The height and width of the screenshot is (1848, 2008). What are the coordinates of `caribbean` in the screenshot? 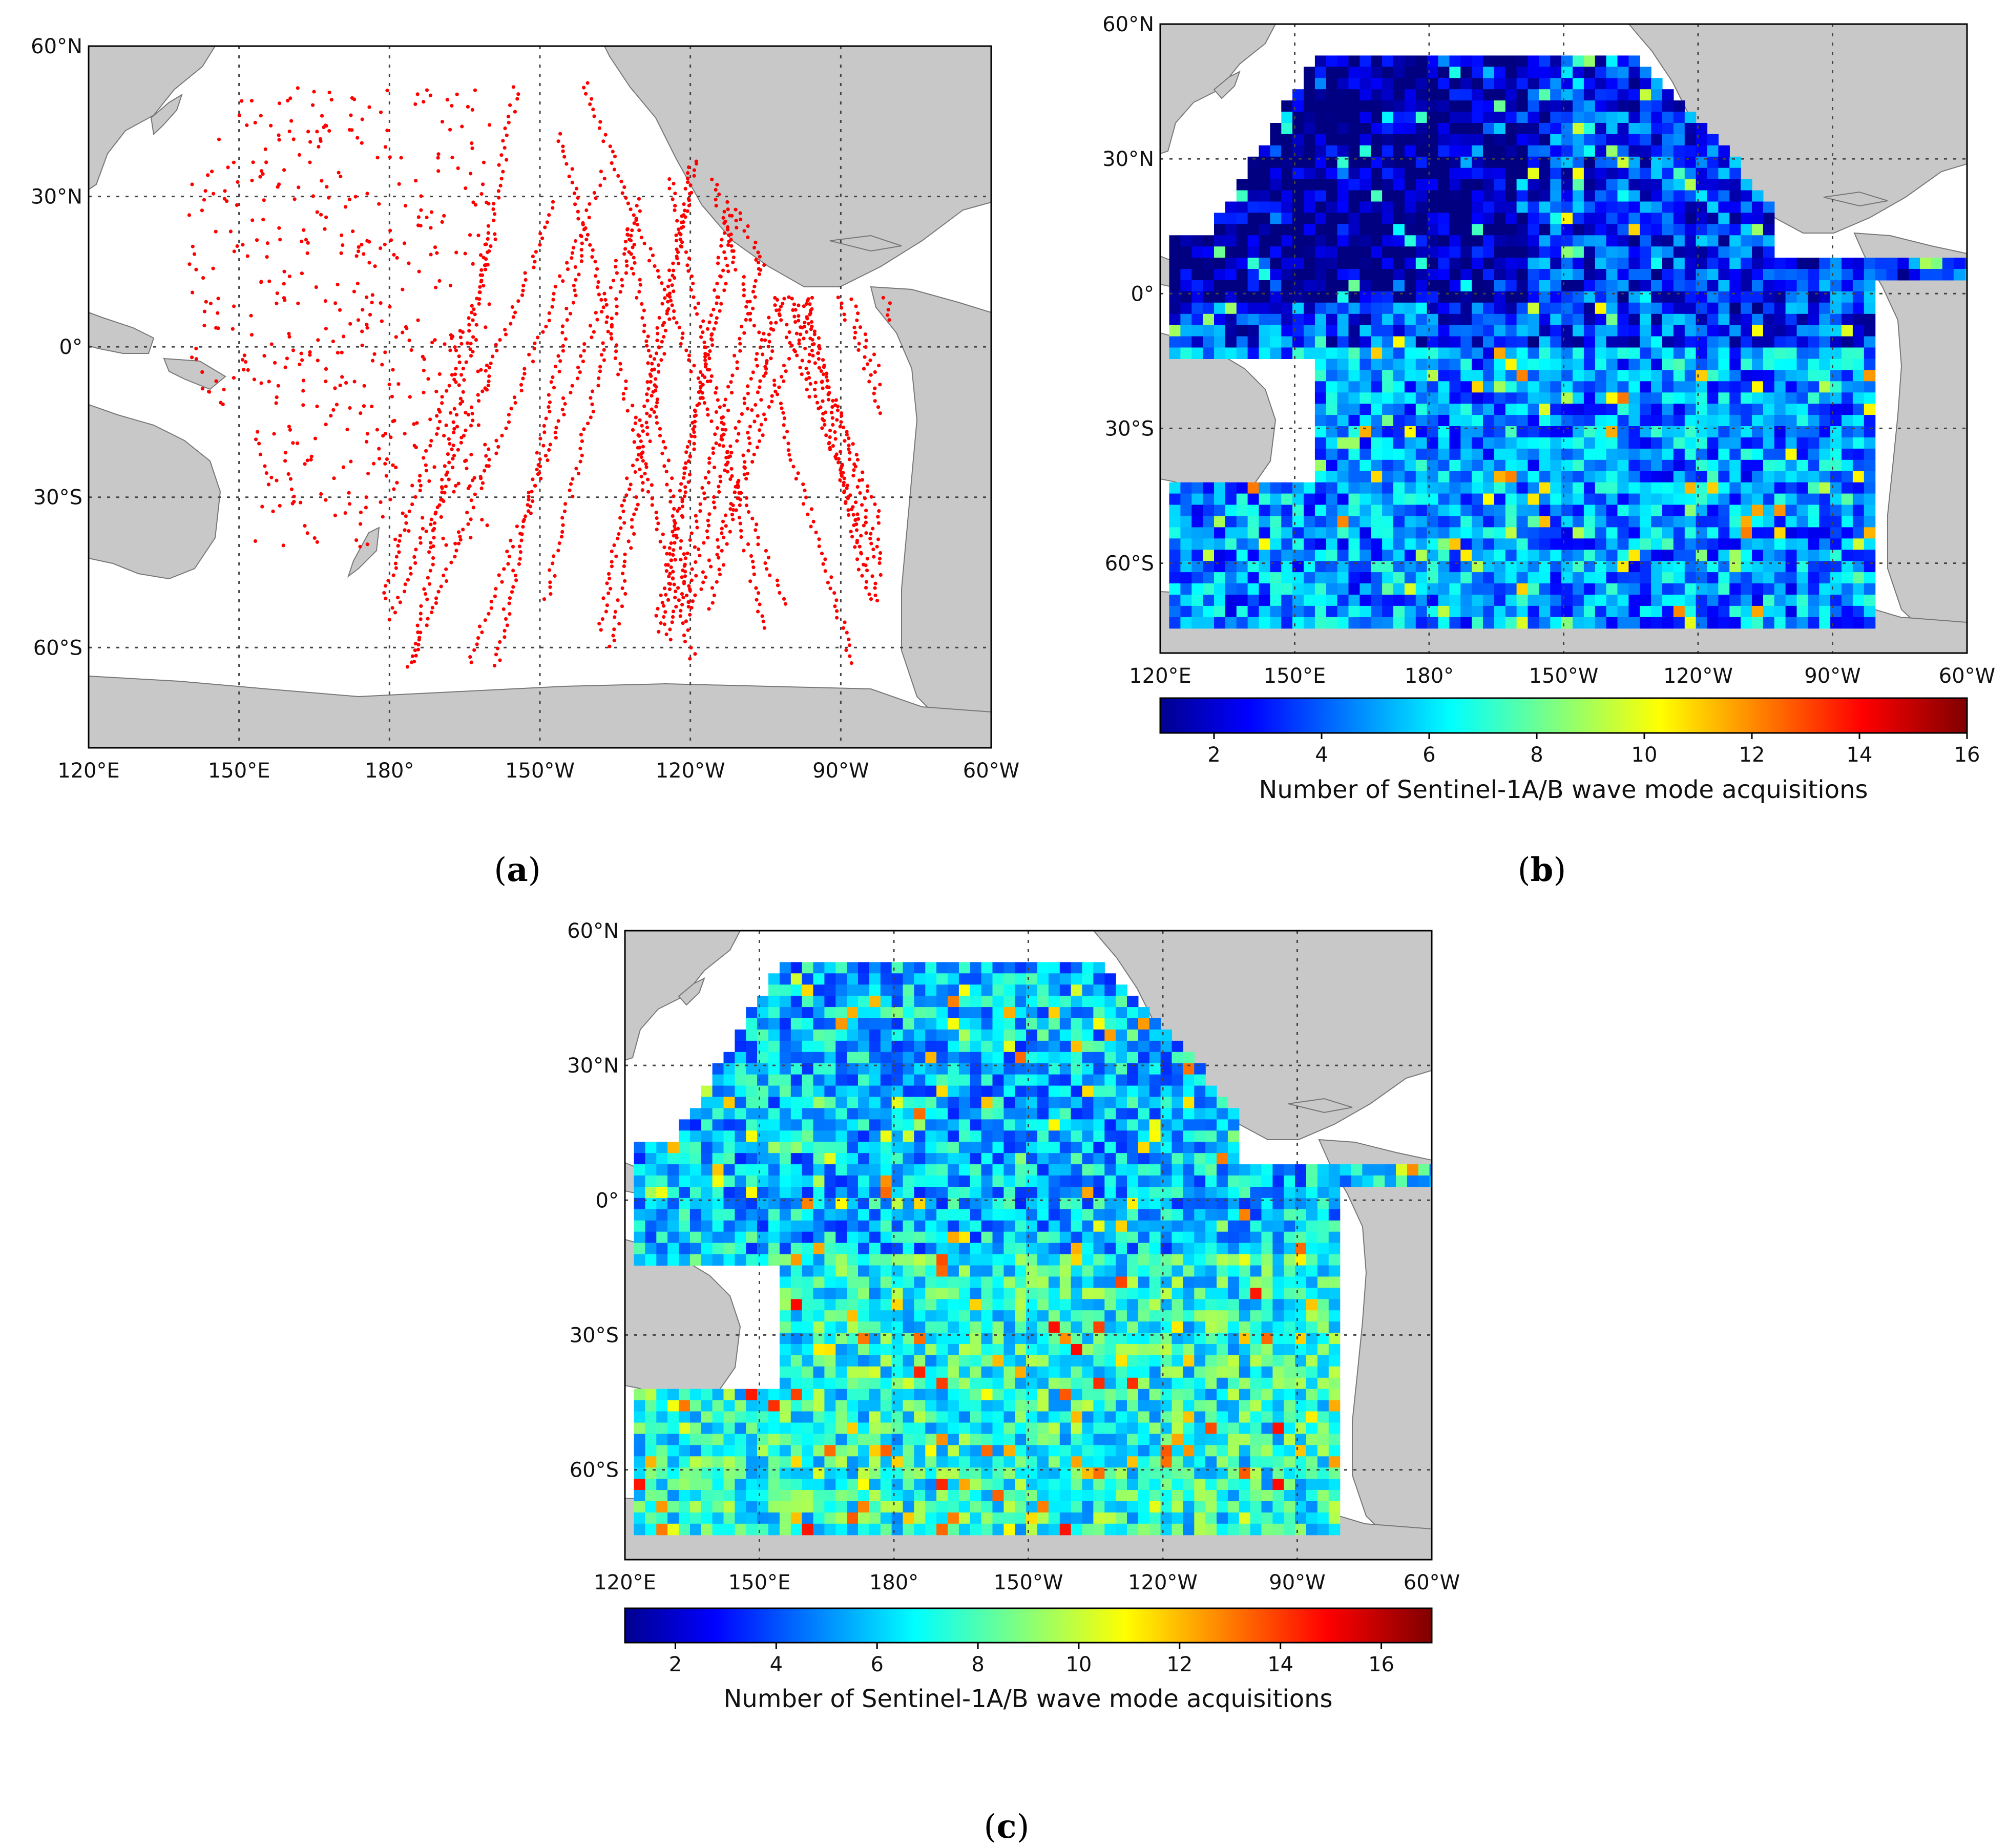 It's located at (1856, 199).